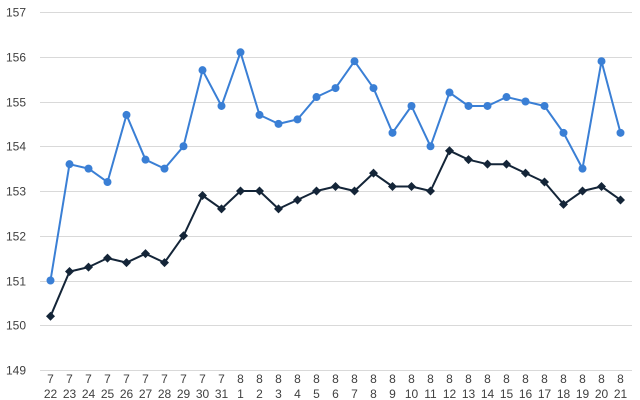 The image size is (640, 400). What do you see at coordinates (16, 103) in the screenshot?
I see `y-tick-label: 155` at bounding box center [16, 103].